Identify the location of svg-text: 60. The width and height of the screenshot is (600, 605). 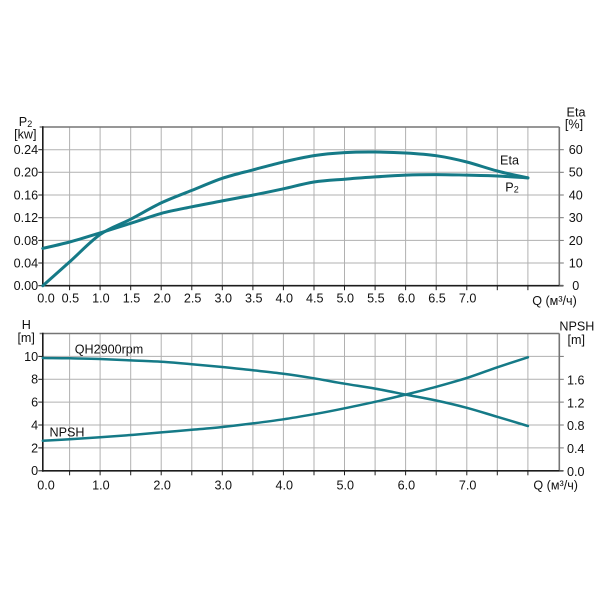
(576, 150).